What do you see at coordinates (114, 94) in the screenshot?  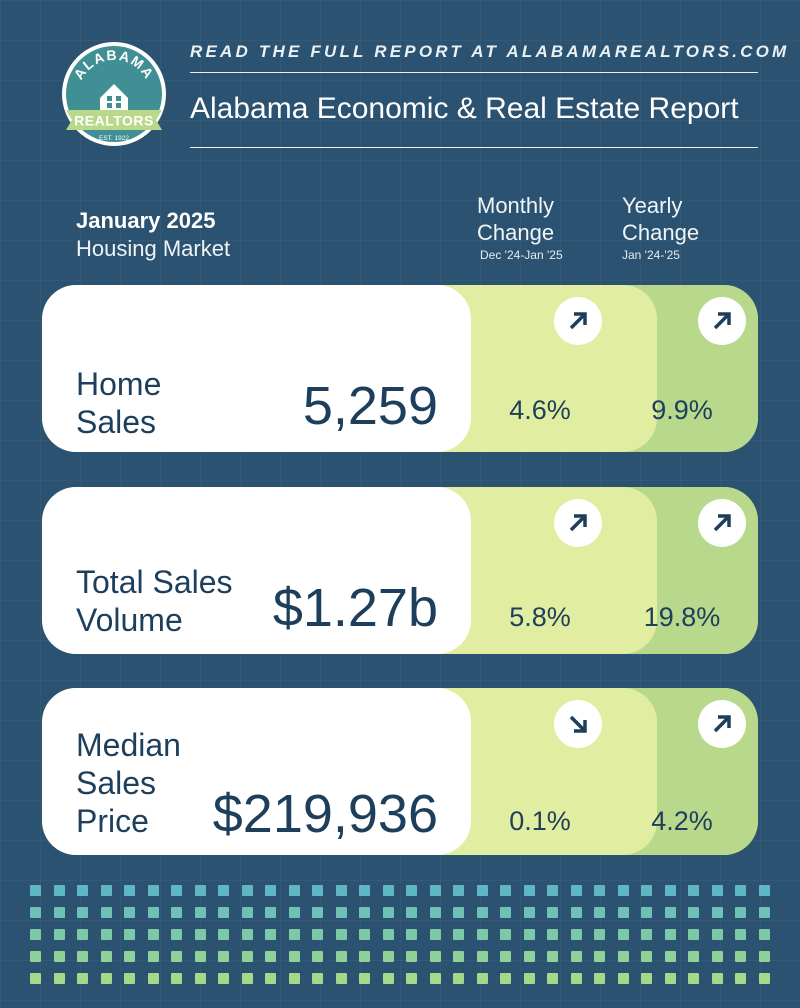 I see `alabama-realtors-logo: ALABAMA REALTORS EST. 1922` at bounding box center [114, 94].